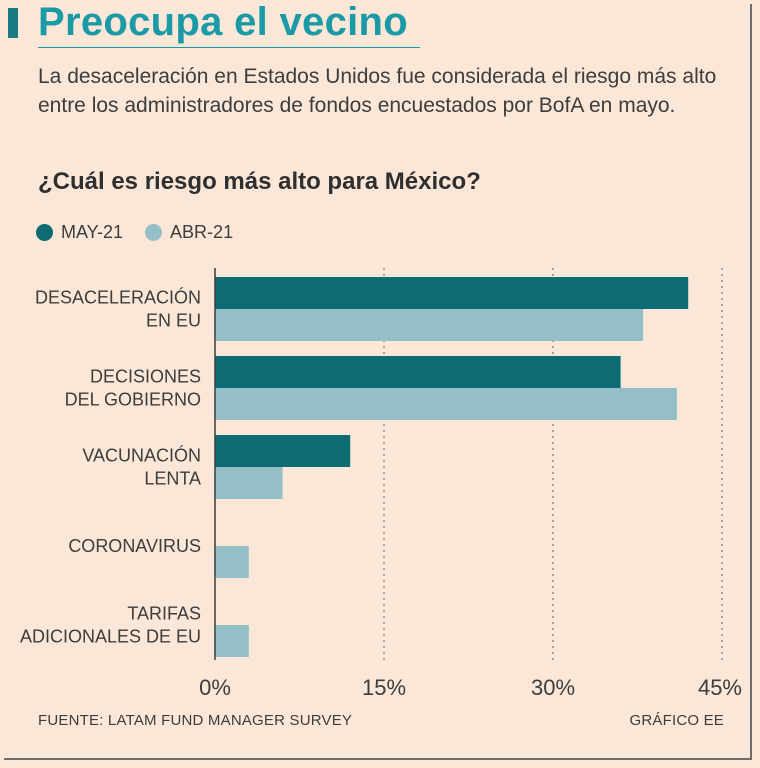 The image size is (760, 768). What do you see at coordinates (110, 625) in the screenshot?
I see `category-label-4: TARIFAS ADICIONALES DE EU` at bounding box center [110, 625].